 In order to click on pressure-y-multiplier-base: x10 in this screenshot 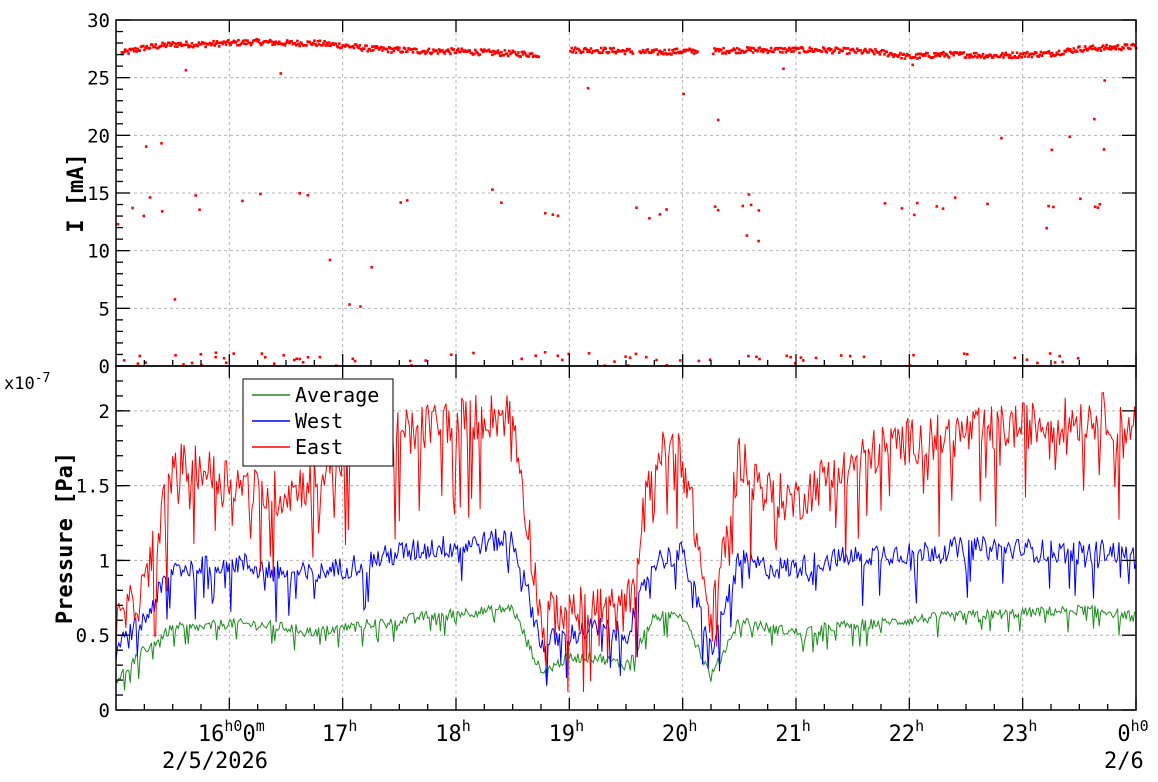, I will do `click(19, 384)`.